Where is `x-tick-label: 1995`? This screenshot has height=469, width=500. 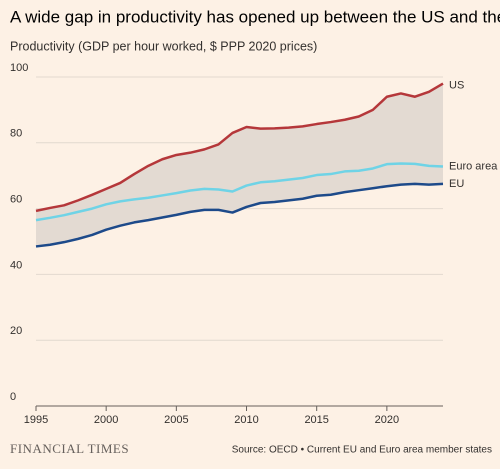 x-tick-label: 1995 is located at coordinates (36, 420).